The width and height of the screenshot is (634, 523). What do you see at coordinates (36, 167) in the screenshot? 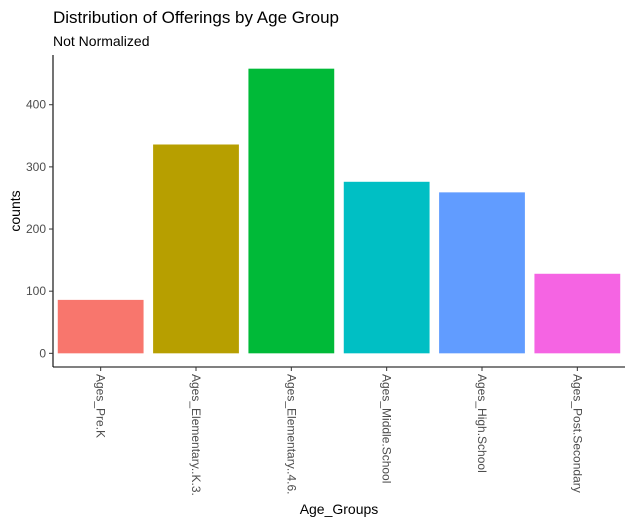
I see `y-tick-label: 300` at bounding box center [36, 167].